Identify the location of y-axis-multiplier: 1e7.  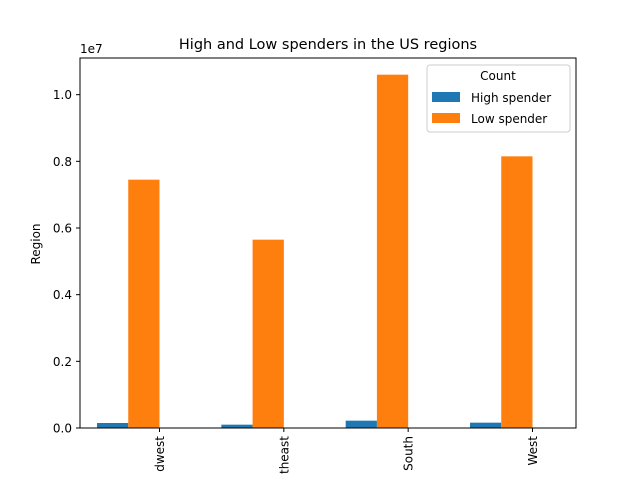
(91, 49).